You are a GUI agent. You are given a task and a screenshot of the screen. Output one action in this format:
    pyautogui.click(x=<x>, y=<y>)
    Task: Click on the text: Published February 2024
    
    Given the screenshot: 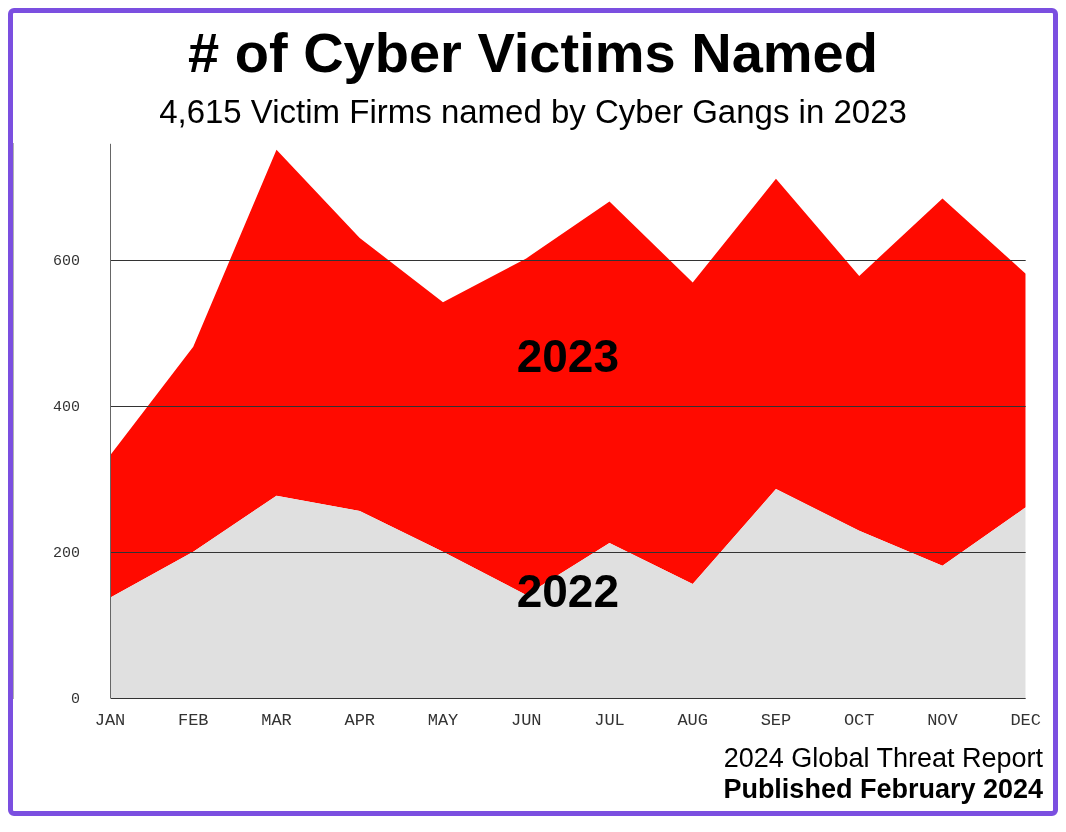 What is the action you would take?
    pyautogui.click(x=882, y=789)
    